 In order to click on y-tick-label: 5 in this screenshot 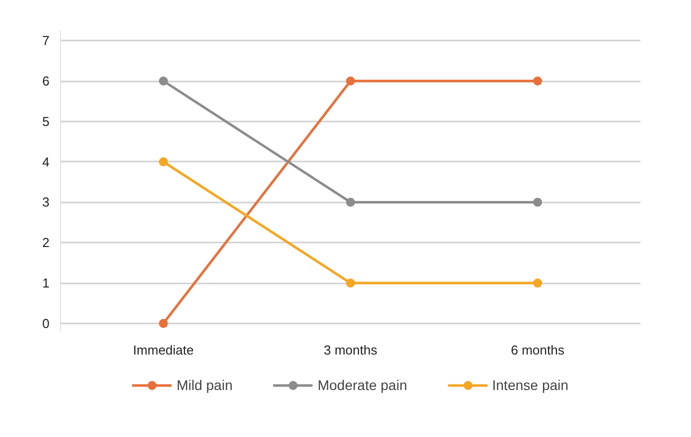, I will do `click(46, 121)`.